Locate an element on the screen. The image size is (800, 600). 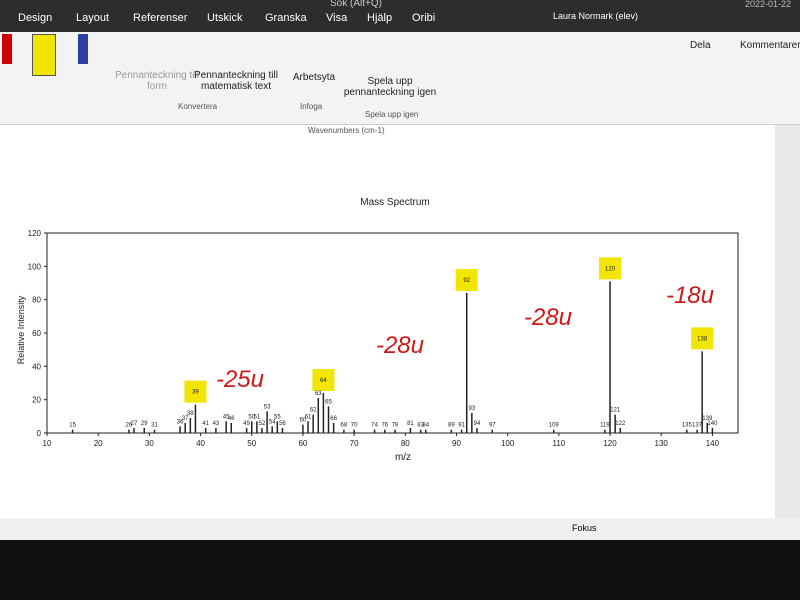
peak-label: 54 is located at coordinates (272, 422).